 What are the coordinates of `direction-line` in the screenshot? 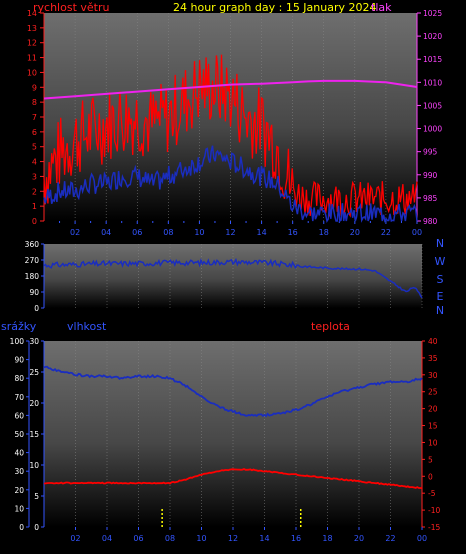 It's located at (233, 278).